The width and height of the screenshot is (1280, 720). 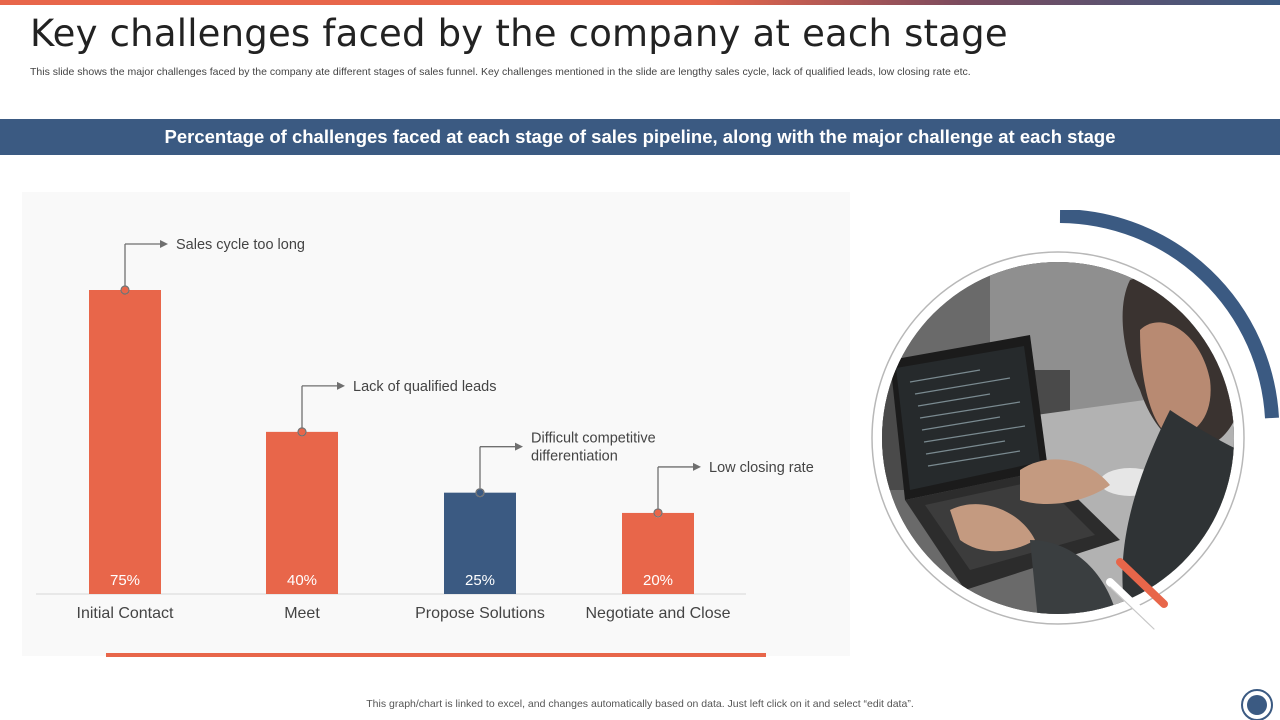 I want to click on bar-value-label: 75%, so click(x=125, y=580).